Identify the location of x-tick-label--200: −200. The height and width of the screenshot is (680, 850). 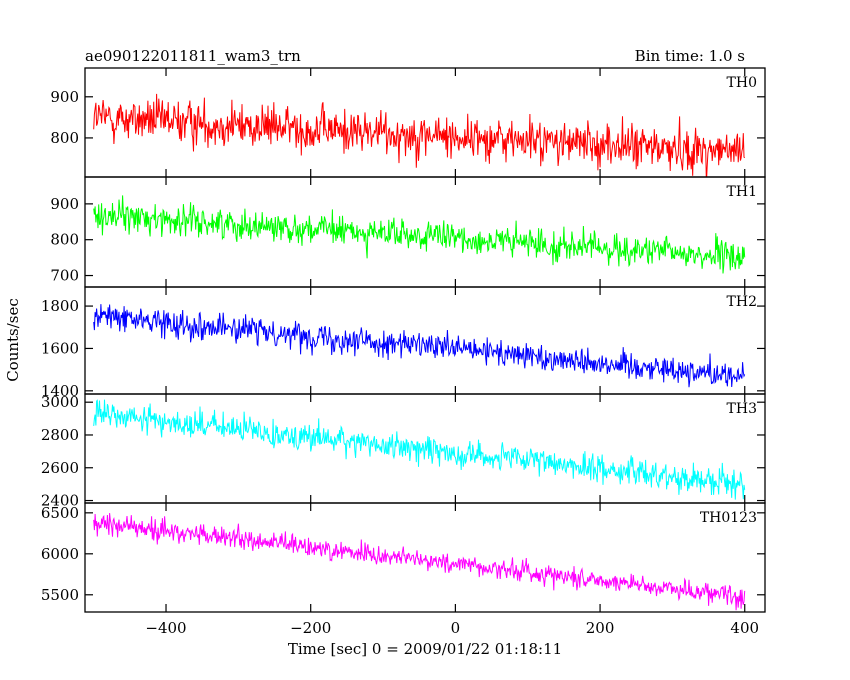
(310, 628).